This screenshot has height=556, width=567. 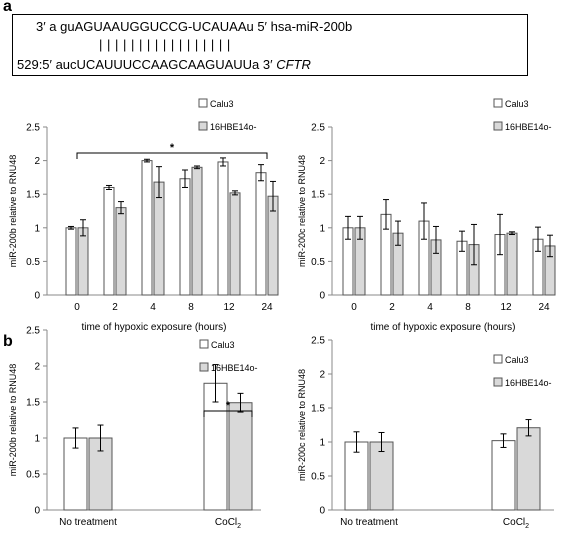 I want to click on panel-label-b: b, so click(x=8, y=341).